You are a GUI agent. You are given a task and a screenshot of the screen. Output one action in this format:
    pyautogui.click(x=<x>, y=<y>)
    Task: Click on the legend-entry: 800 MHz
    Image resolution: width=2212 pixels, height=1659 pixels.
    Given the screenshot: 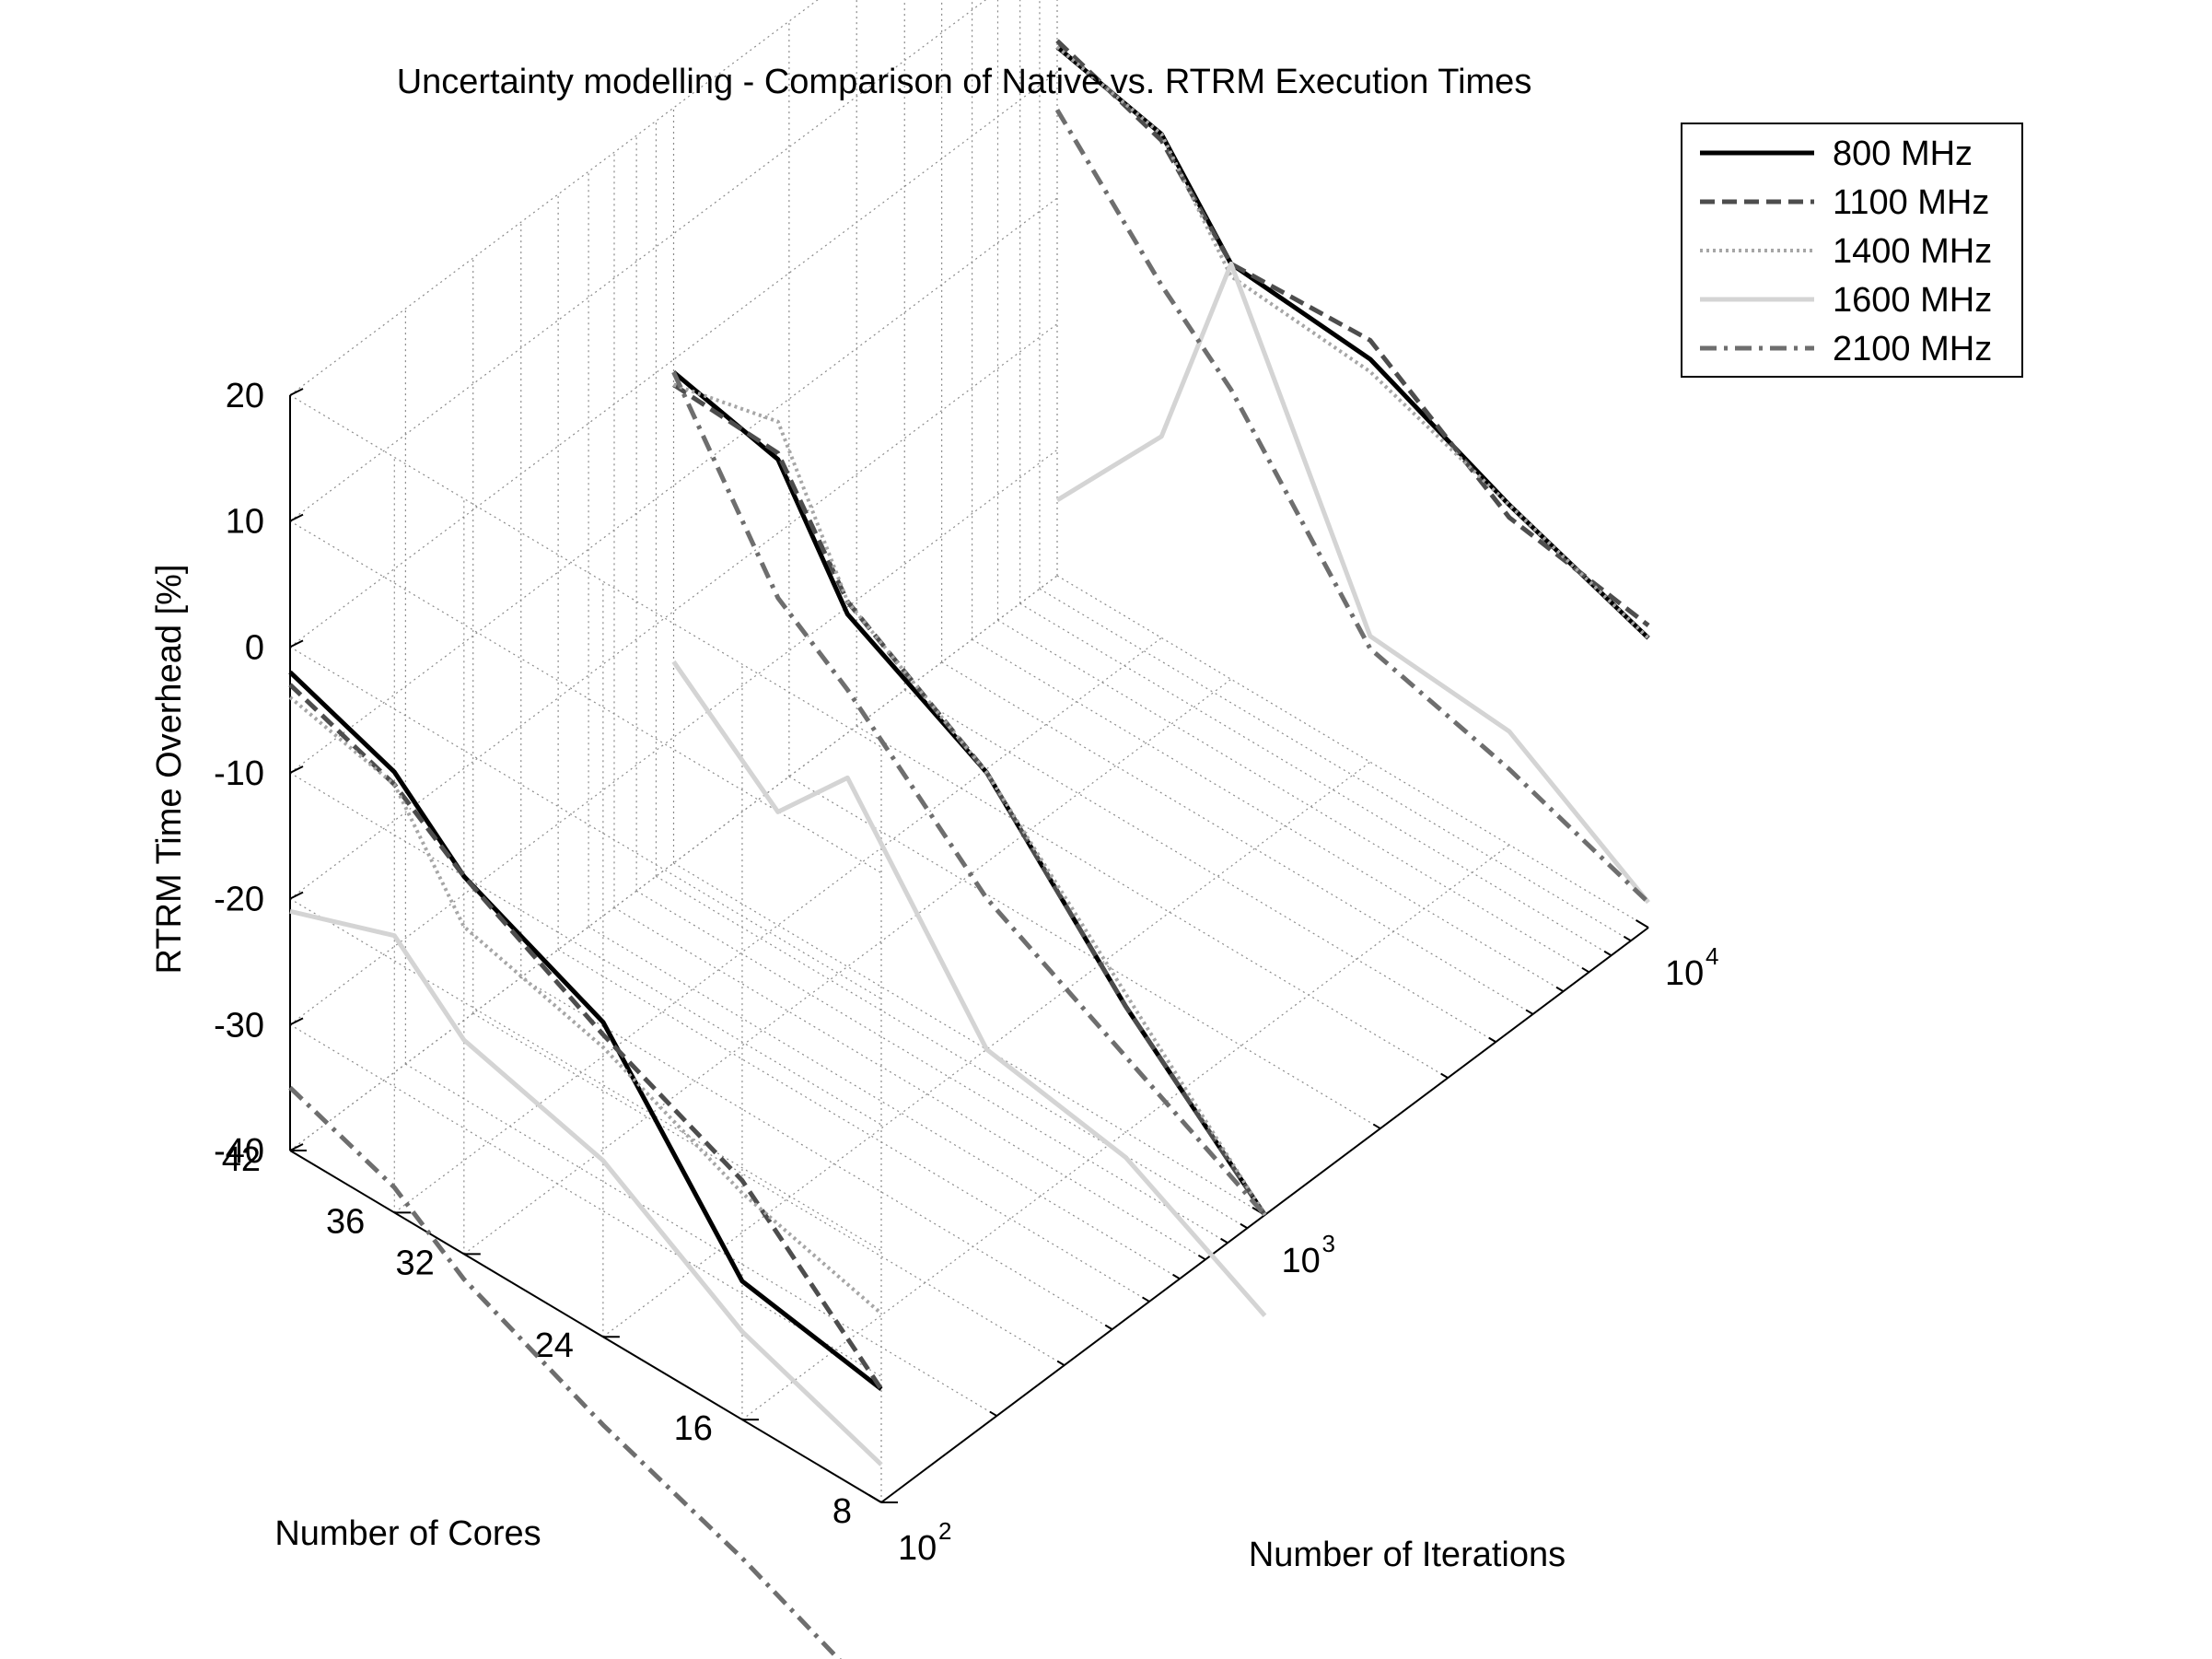 What is the action you would take?
    pyautogui.click(x=1837, y=153)
    